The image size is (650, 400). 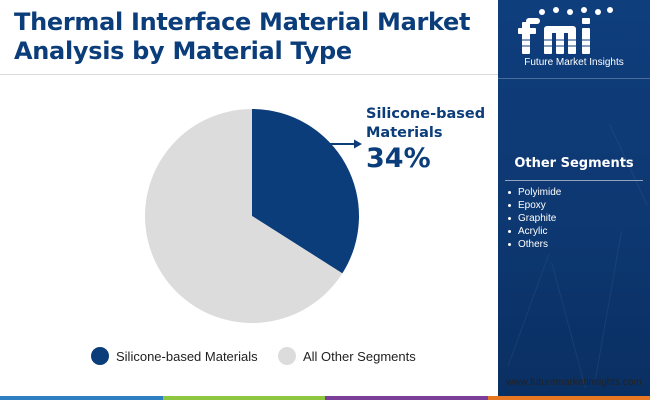 I want to click on annotation-arrow-group, so click(x=346, y=144).